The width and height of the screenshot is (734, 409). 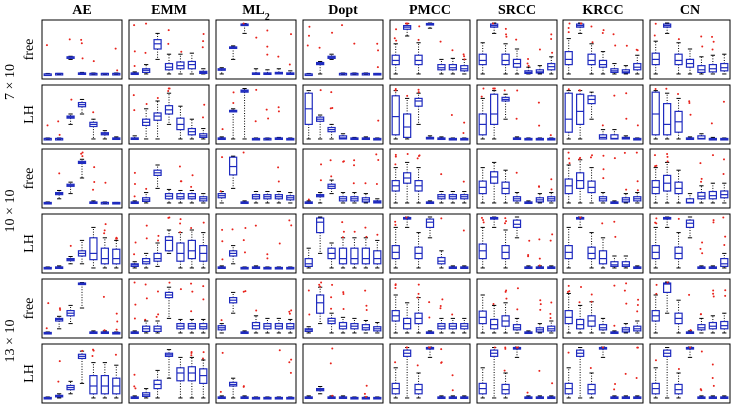 What do you see at coordinates (169, 10) in the screenshot?
I see `column-title: EMM` at bounding box center [169, 10].